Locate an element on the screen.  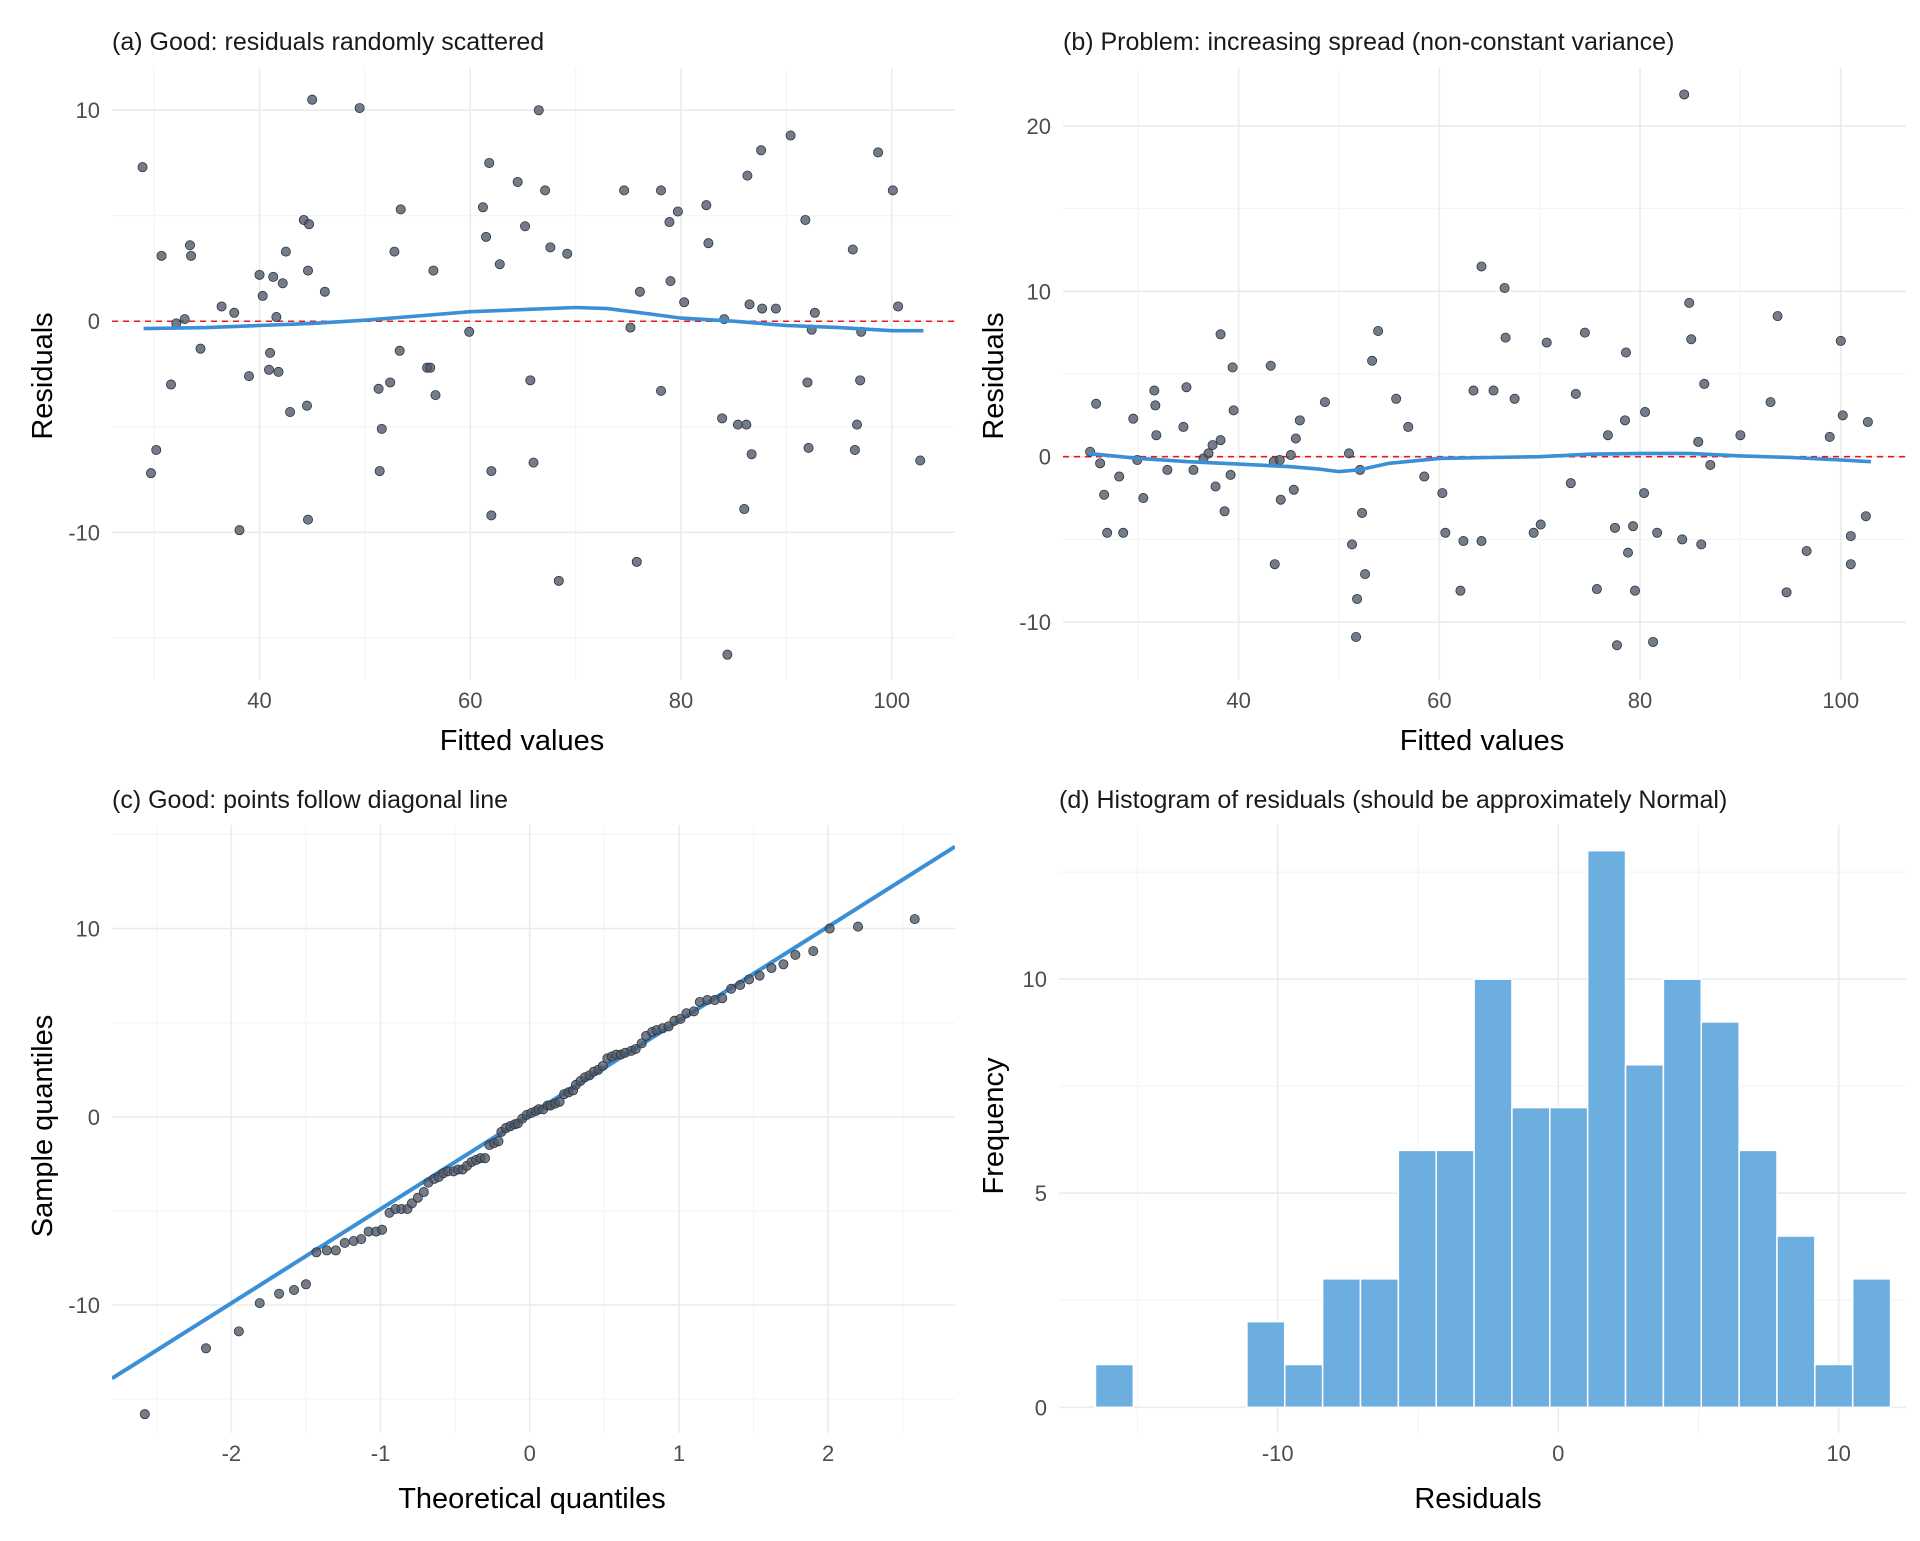
panel-a-x-axis-title: Fitted values is located at coordinates (522, 741).